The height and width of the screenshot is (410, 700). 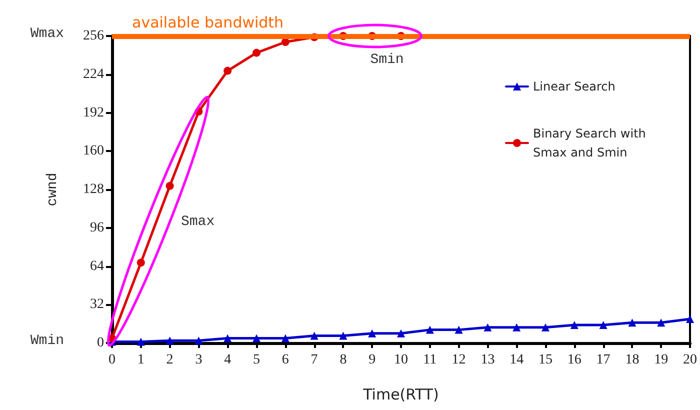 What do you see at coordinates (47, 341) in the screenshot?
I see `text: Wmin` at bounding box center [47, 341].